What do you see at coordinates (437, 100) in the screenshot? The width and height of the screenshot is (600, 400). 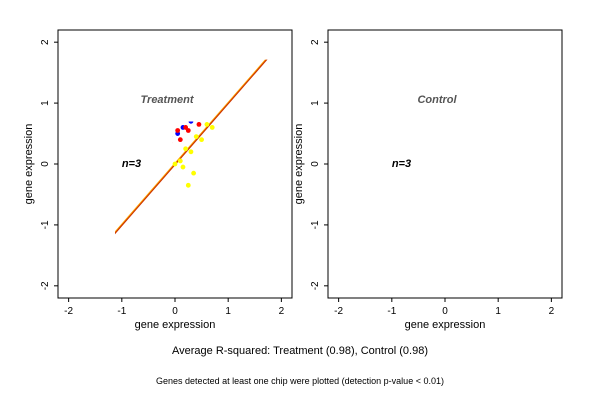 I see `panel-title: Control` at bounding box center [437, 100].